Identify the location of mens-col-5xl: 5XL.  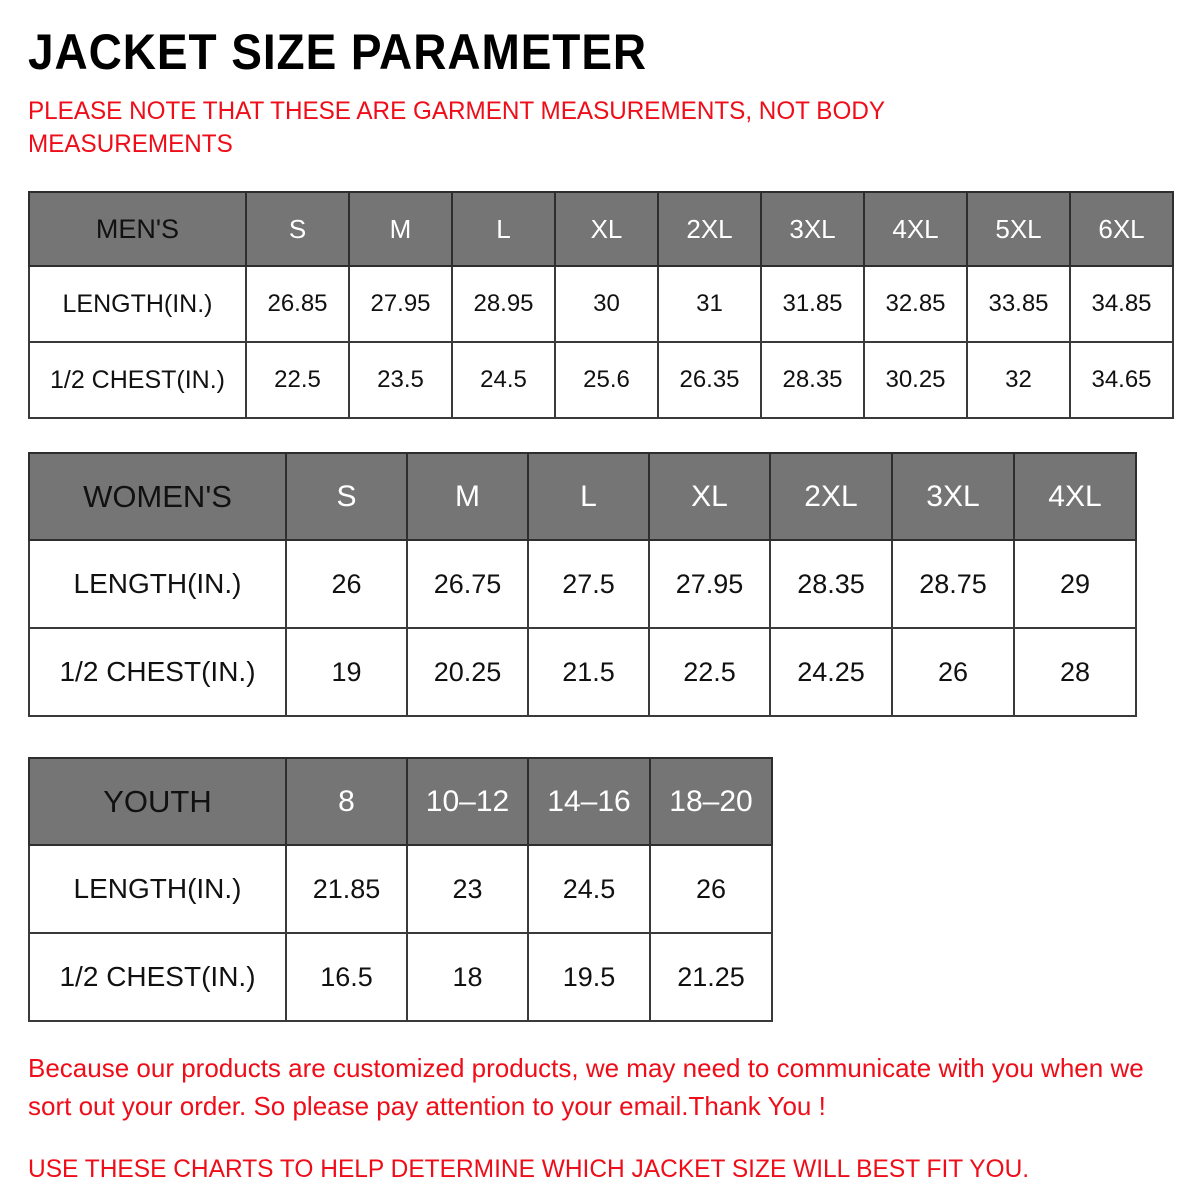
(1018, 229).